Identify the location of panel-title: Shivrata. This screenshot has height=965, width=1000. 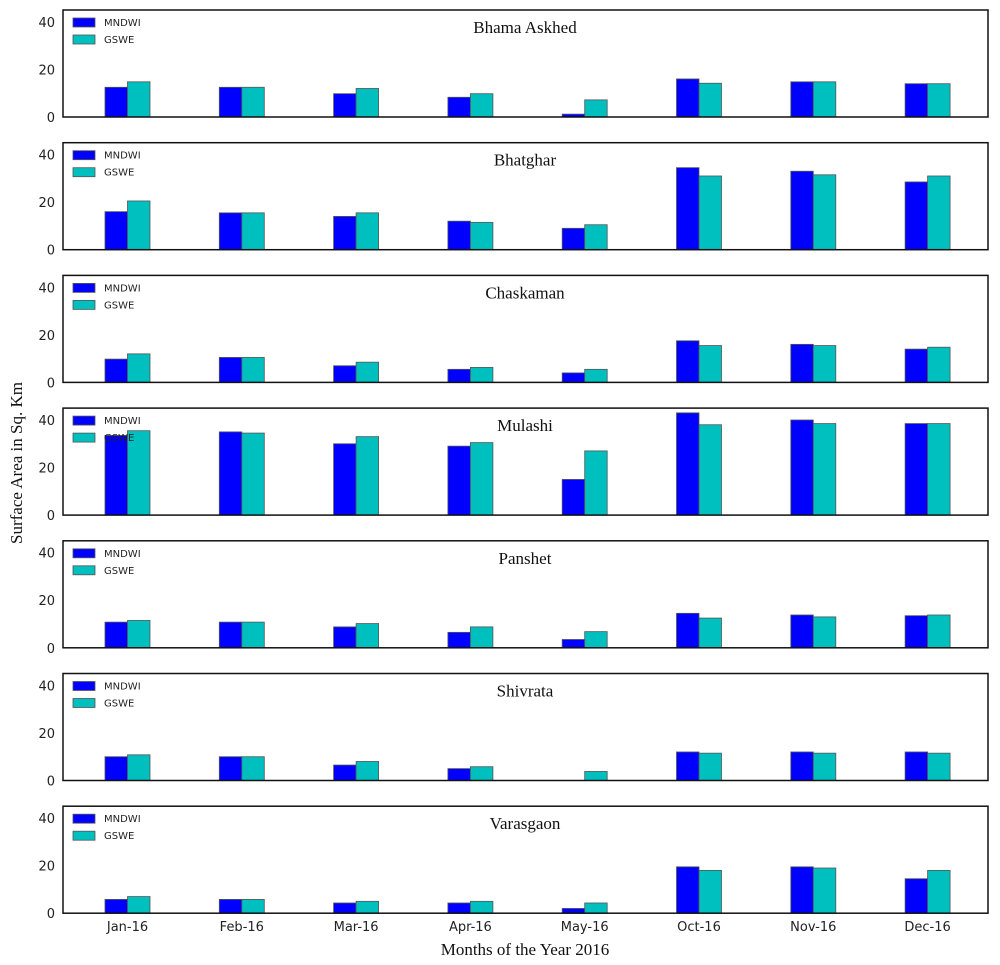
(525, 691).